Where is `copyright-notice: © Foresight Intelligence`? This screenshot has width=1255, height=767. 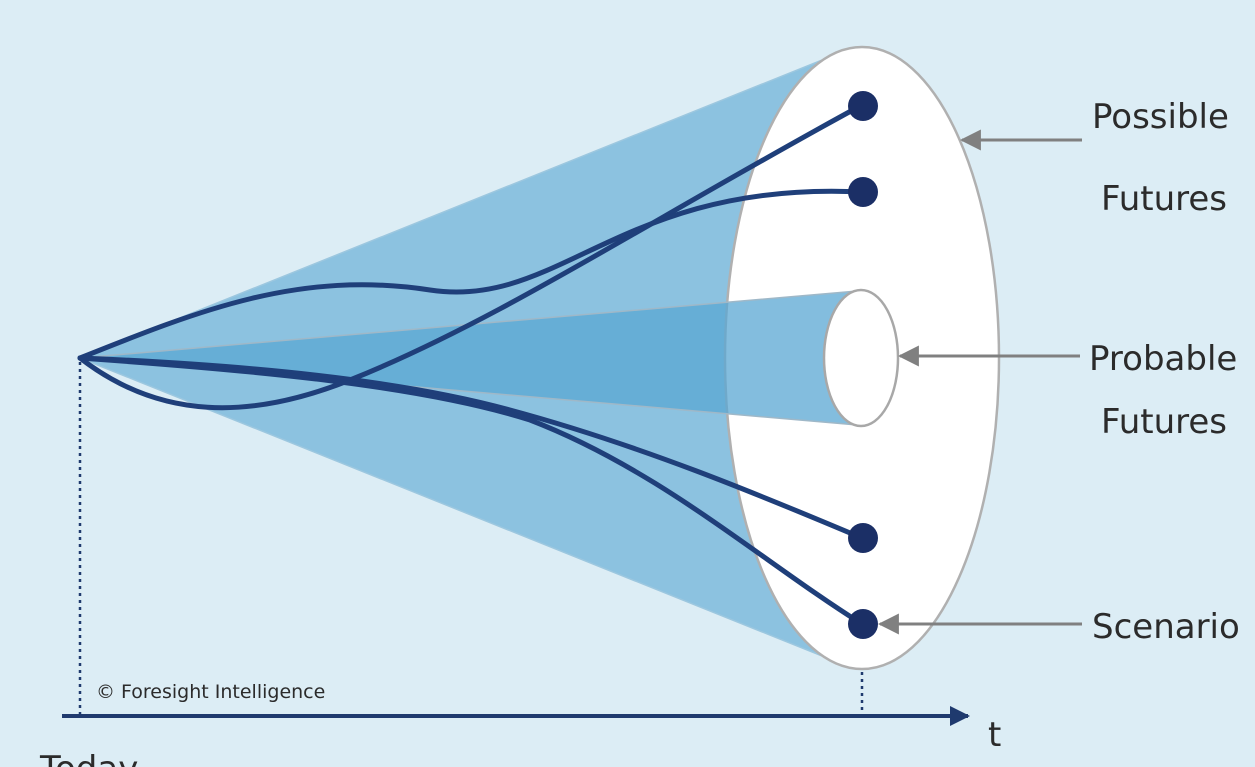
copyright-notice: © Foresight Intelligence is located at coordinates (210, 692).